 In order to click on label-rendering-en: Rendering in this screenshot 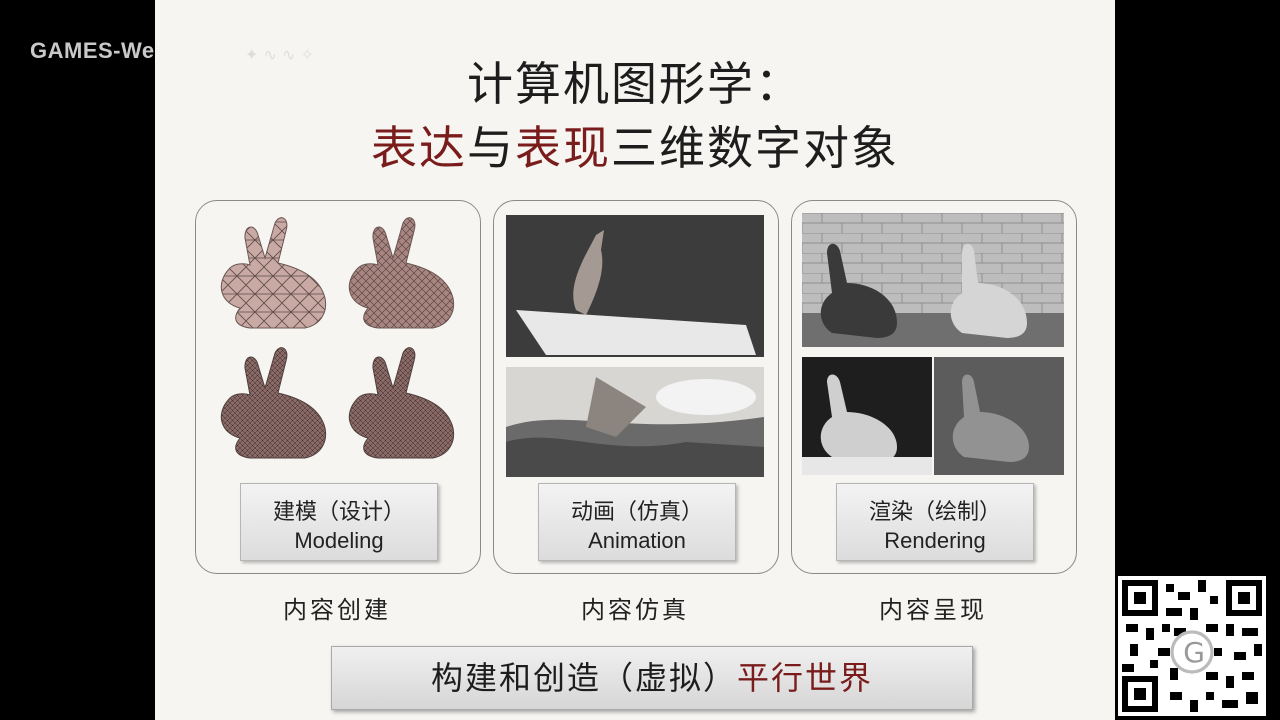, I will do `click(935, 540)`.